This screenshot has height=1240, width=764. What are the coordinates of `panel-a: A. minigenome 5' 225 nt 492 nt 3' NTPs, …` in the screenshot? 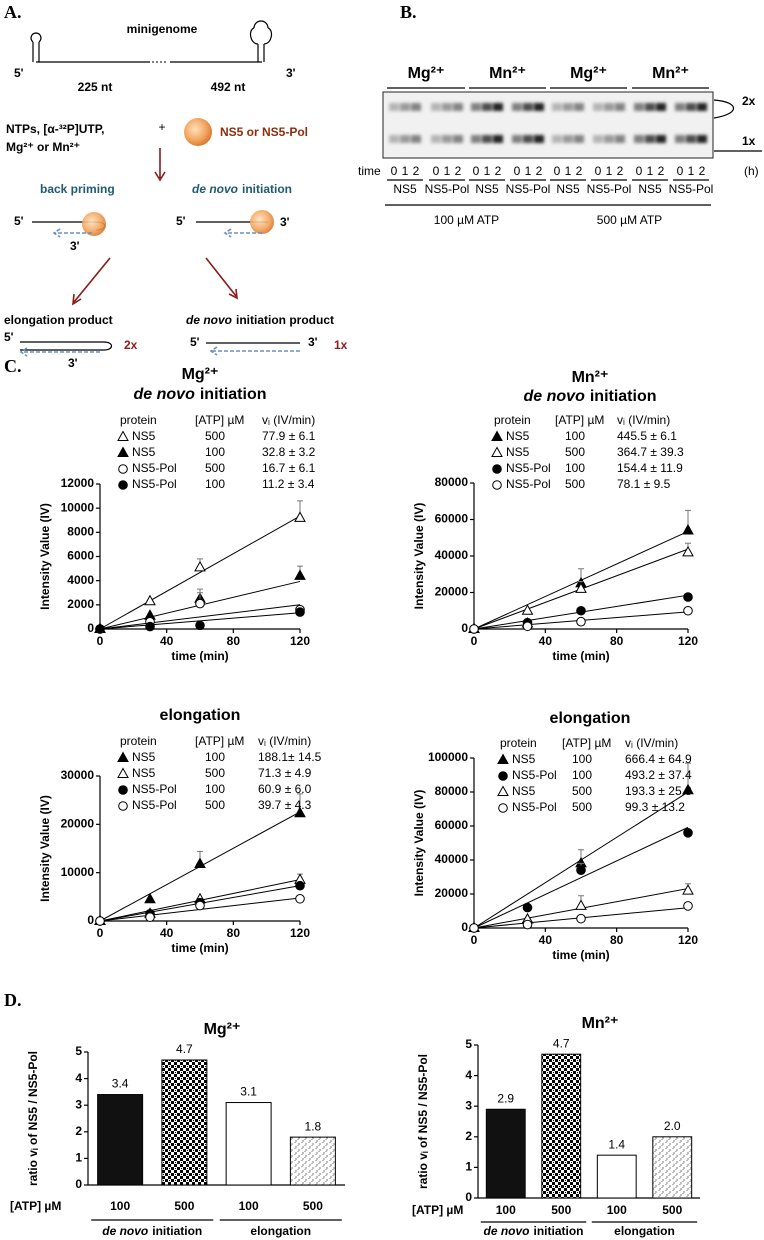 It's located at (176, 186).